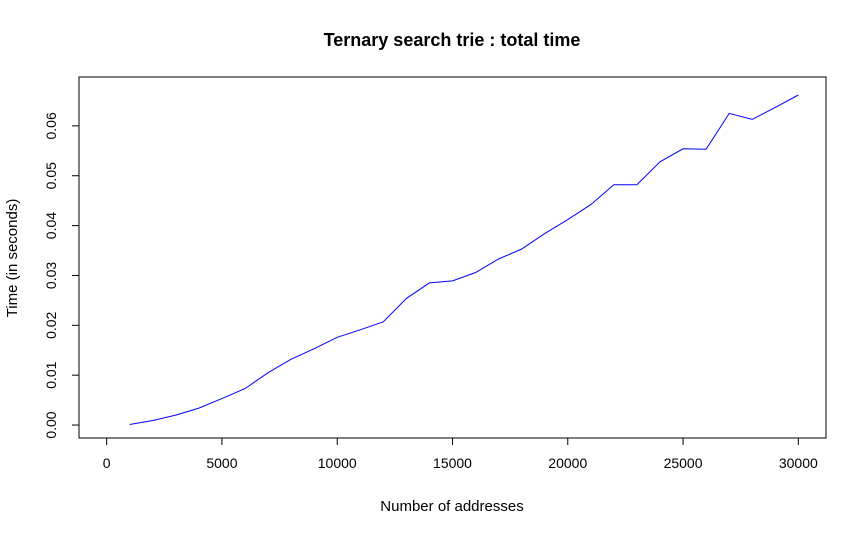  Describe the element at coordinates (452, 40) in the screenshot. I see `chart-title: Ternary search trie : total time` at that location.